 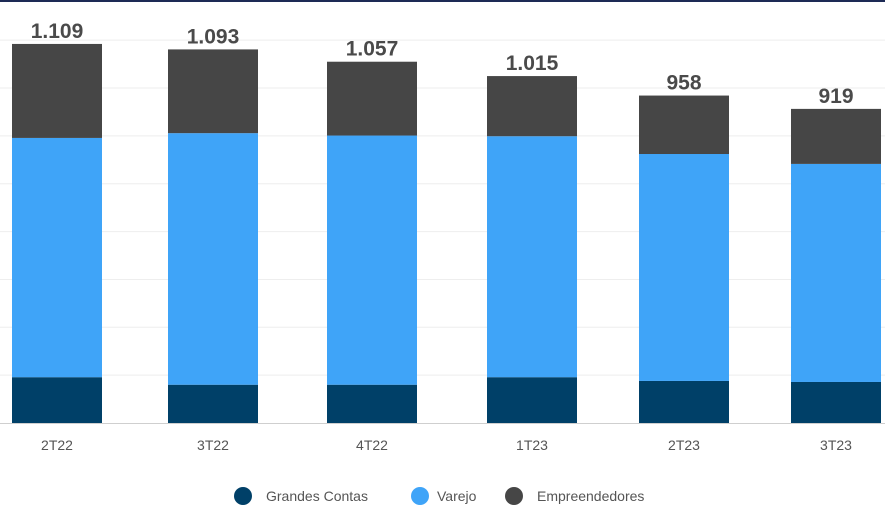 What do you see at coordinates (836, 445) in the screenshot?
I see `x-tick-label: 3T23` at bounding box center [836, 445].